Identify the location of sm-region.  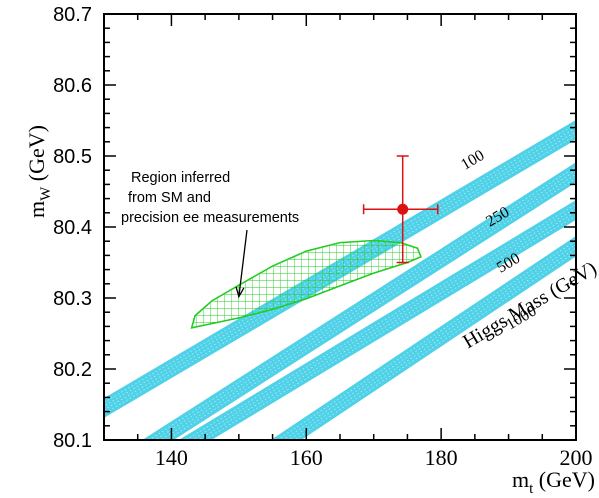
(306, 284).